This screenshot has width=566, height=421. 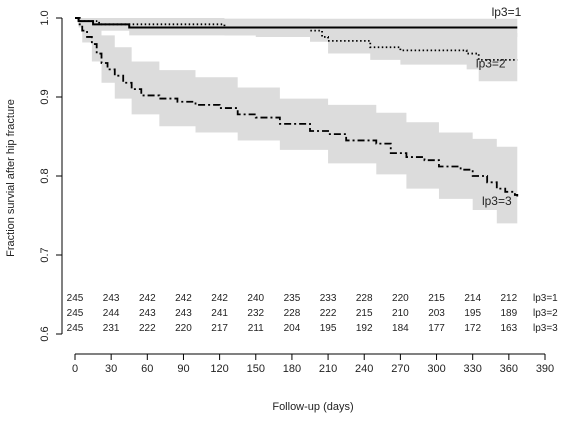 I want to click on risk-count: 233, so click(x=328, y=298).